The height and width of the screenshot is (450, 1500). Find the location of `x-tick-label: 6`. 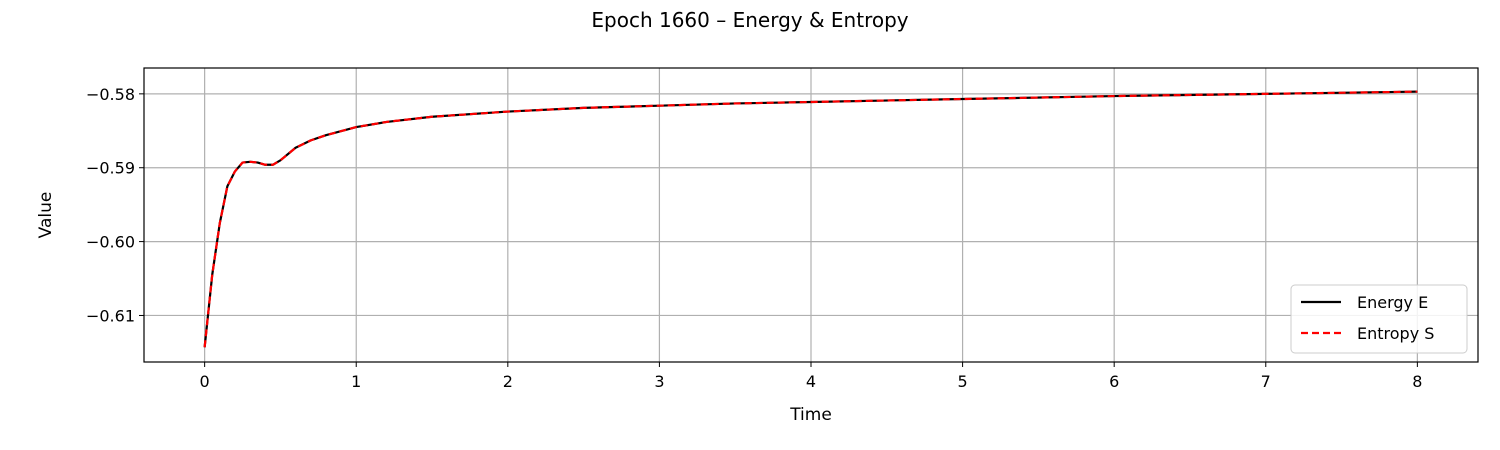

x-tick-label: 6 is located at coordinates (1114, 381).